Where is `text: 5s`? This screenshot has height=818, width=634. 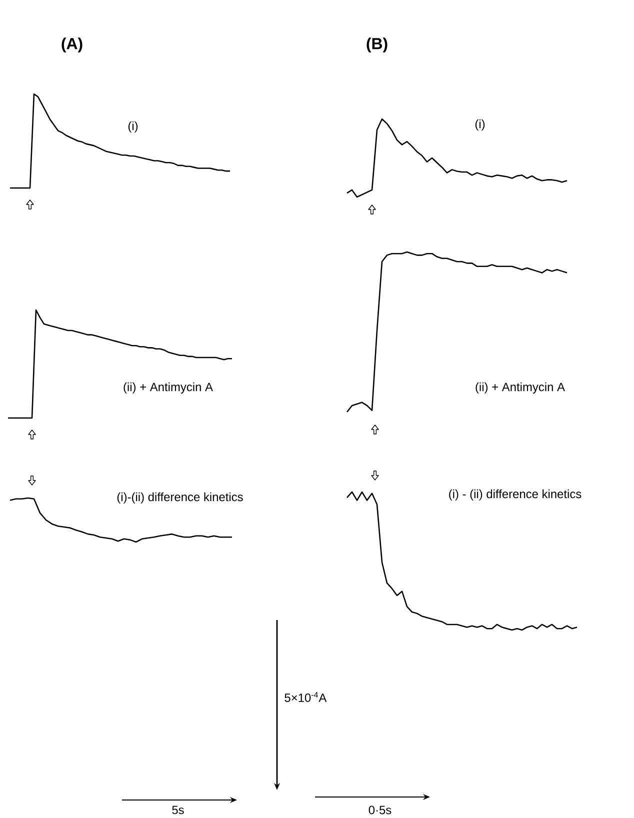
text: 5s is located at coordinates (178, 810).